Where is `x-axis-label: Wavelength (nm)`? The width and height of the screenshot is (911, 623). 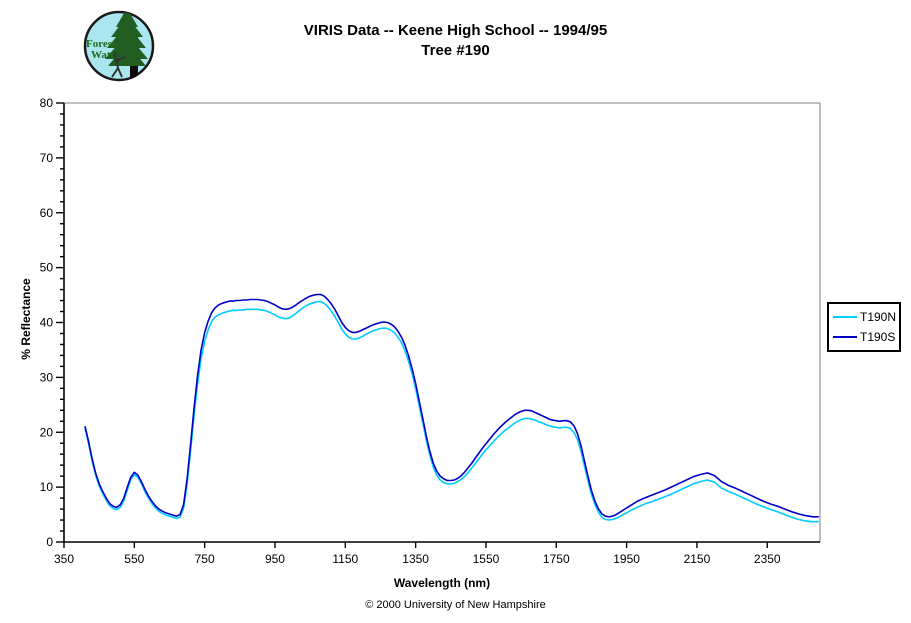 x-axis-label: Wavelength (nm) is located at coordinates (442, 583).